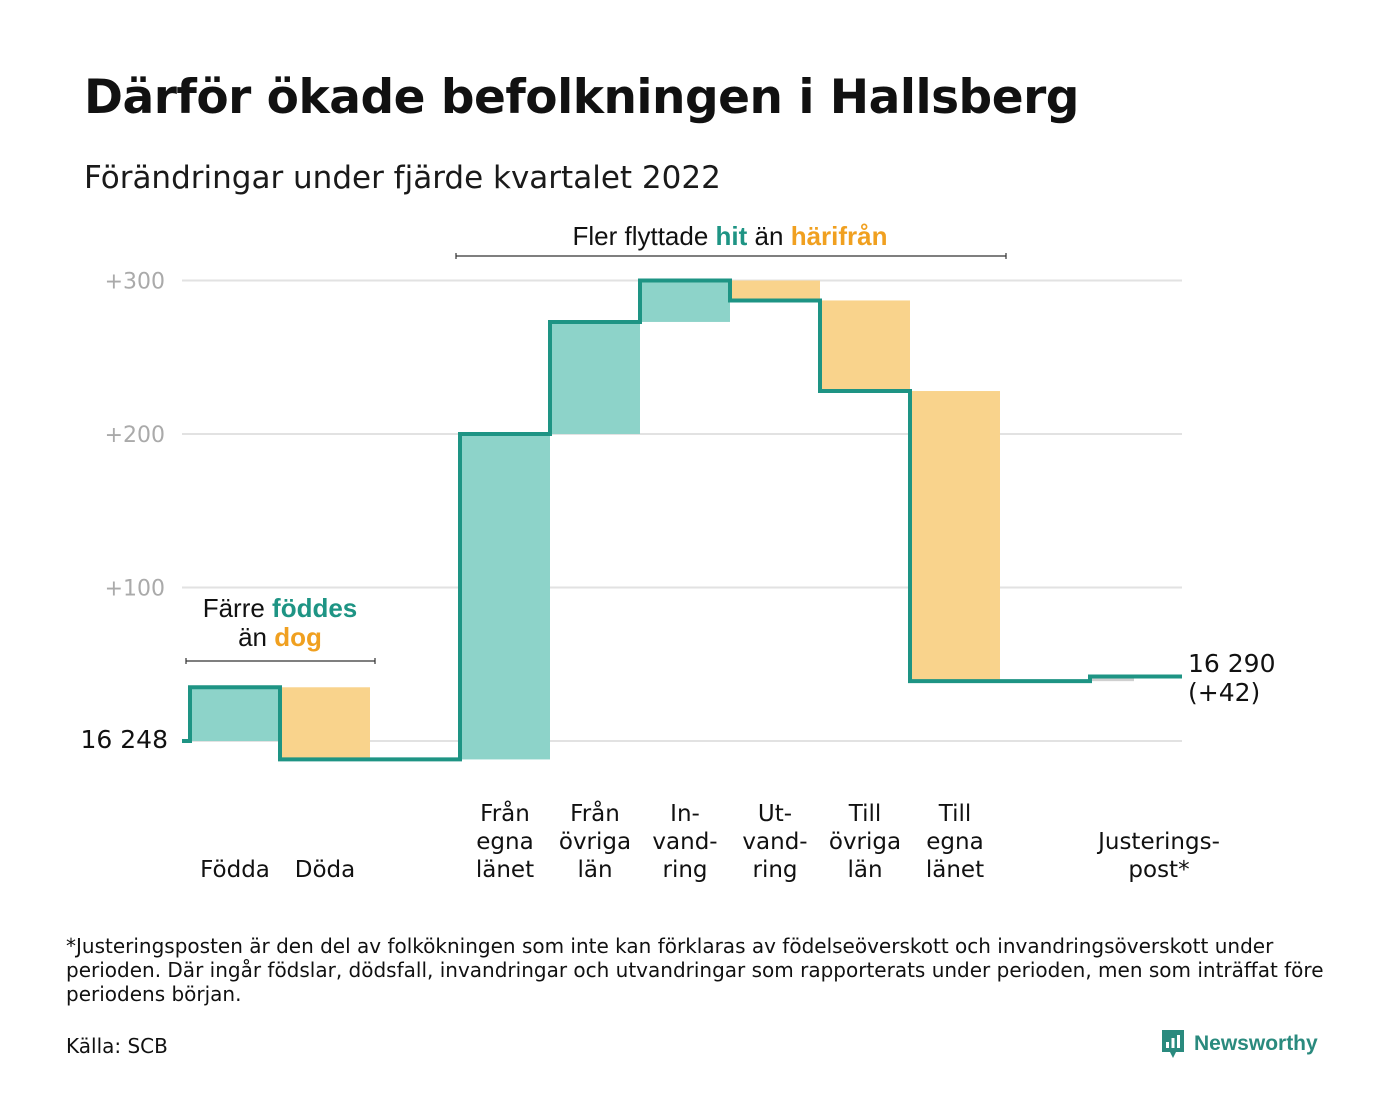 This screenshot has width=1400, height=1120. What do you see at coordinates (1173, 1044) in the screenshot?
I see `newsworthy-logo-icon` at bounding box center [1173, 1044].